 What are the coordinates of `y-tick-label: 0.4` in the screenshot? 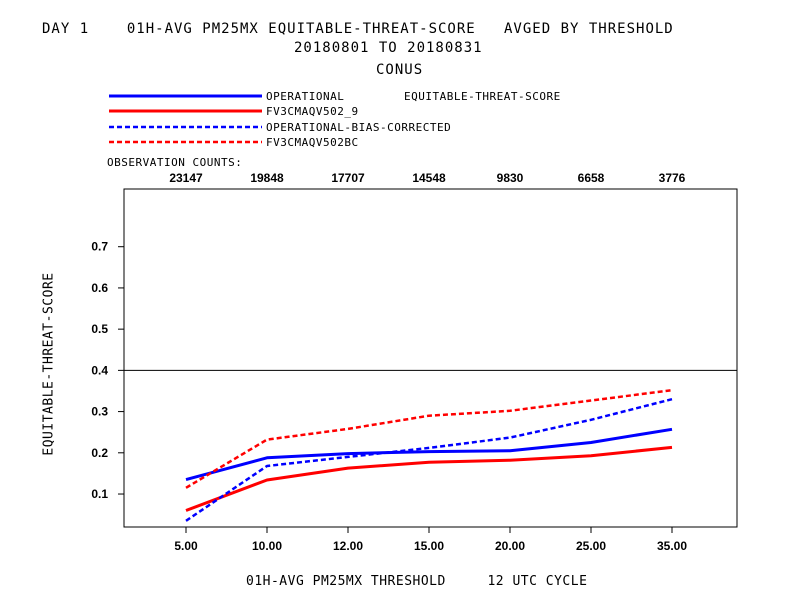 It's located at (99, 370).